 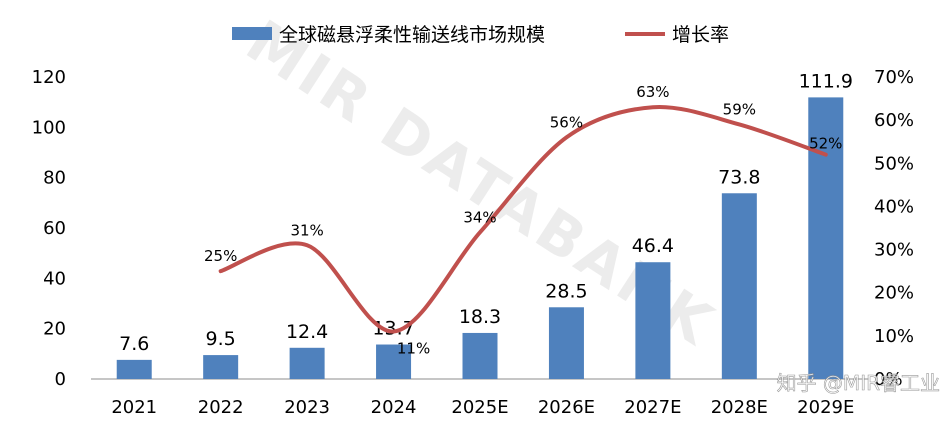 What do you see at coordinates (54, 178) in the screenshot?
I see `left-tick-label: 80` at bounding box center [54, 178].